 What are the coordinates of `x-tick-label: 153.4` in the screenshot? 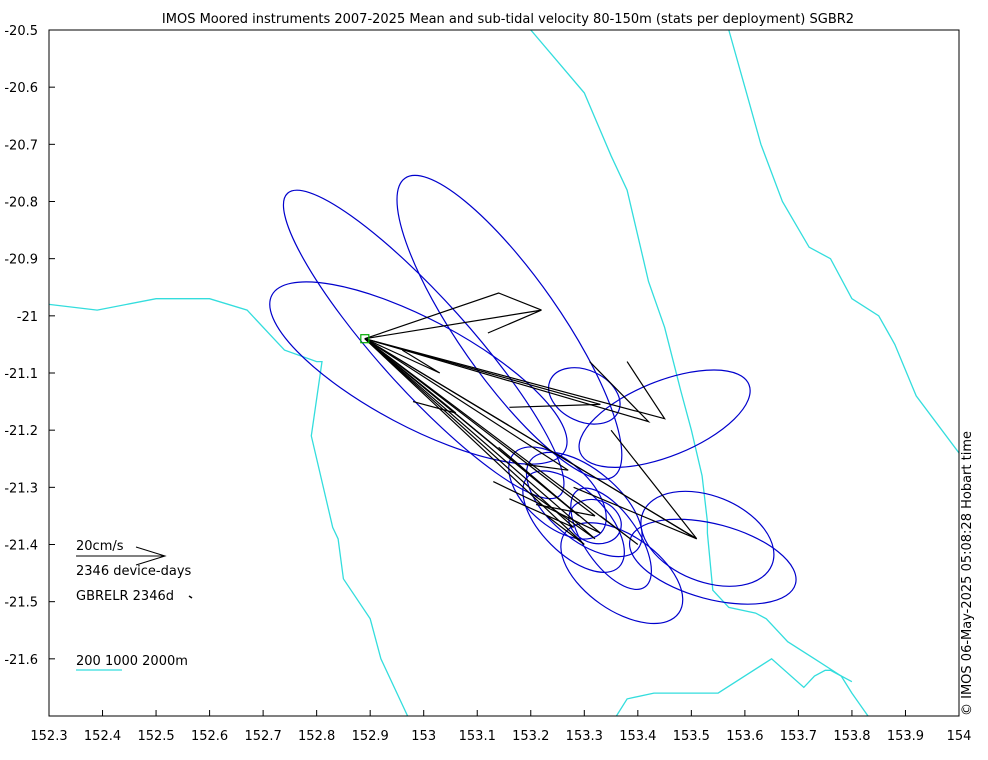 It's located at (637, 736).